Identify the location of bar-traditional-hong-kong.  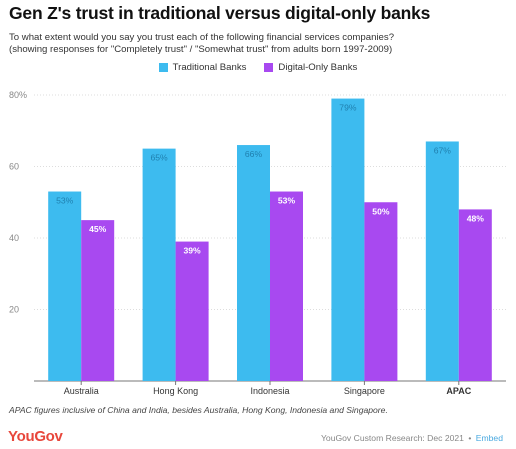
(159, 264).